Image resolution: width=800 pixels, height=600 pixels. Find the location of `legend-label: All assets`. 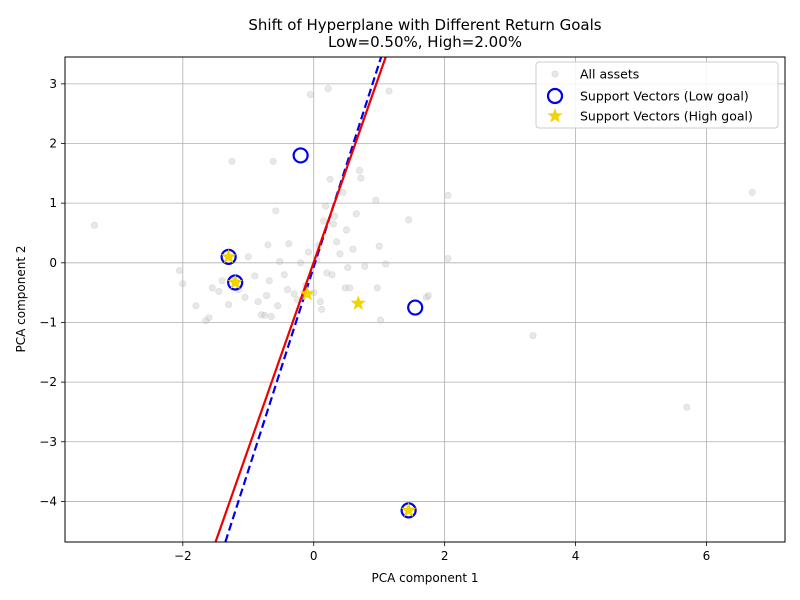

legend-label: All assets is located at coordinates (609, 74).